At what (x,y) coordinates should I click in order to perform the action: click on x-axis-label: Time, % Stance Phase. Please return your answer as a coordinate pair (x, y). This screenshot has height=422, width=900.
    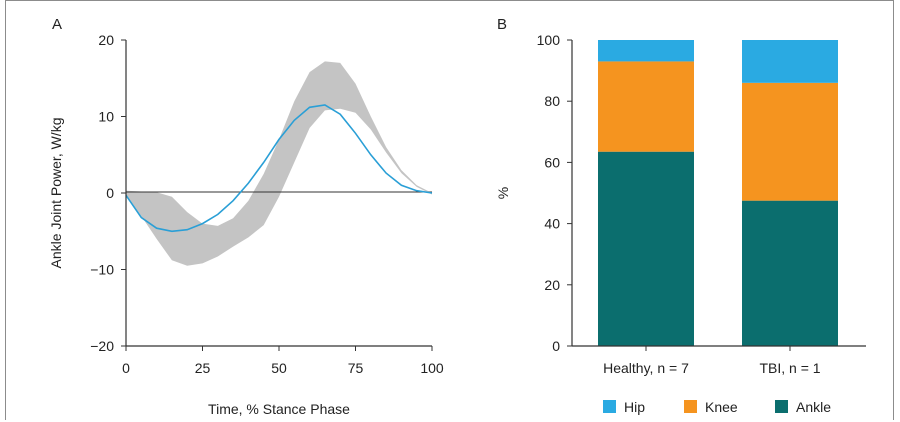
    Looking at the image, I should click on (279, 409).